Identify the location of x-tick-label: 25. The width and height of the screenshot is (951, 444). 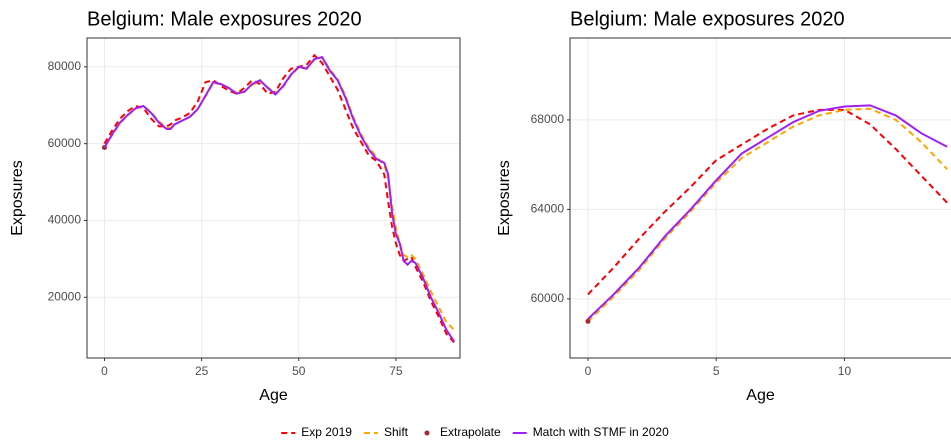
(202, 371).